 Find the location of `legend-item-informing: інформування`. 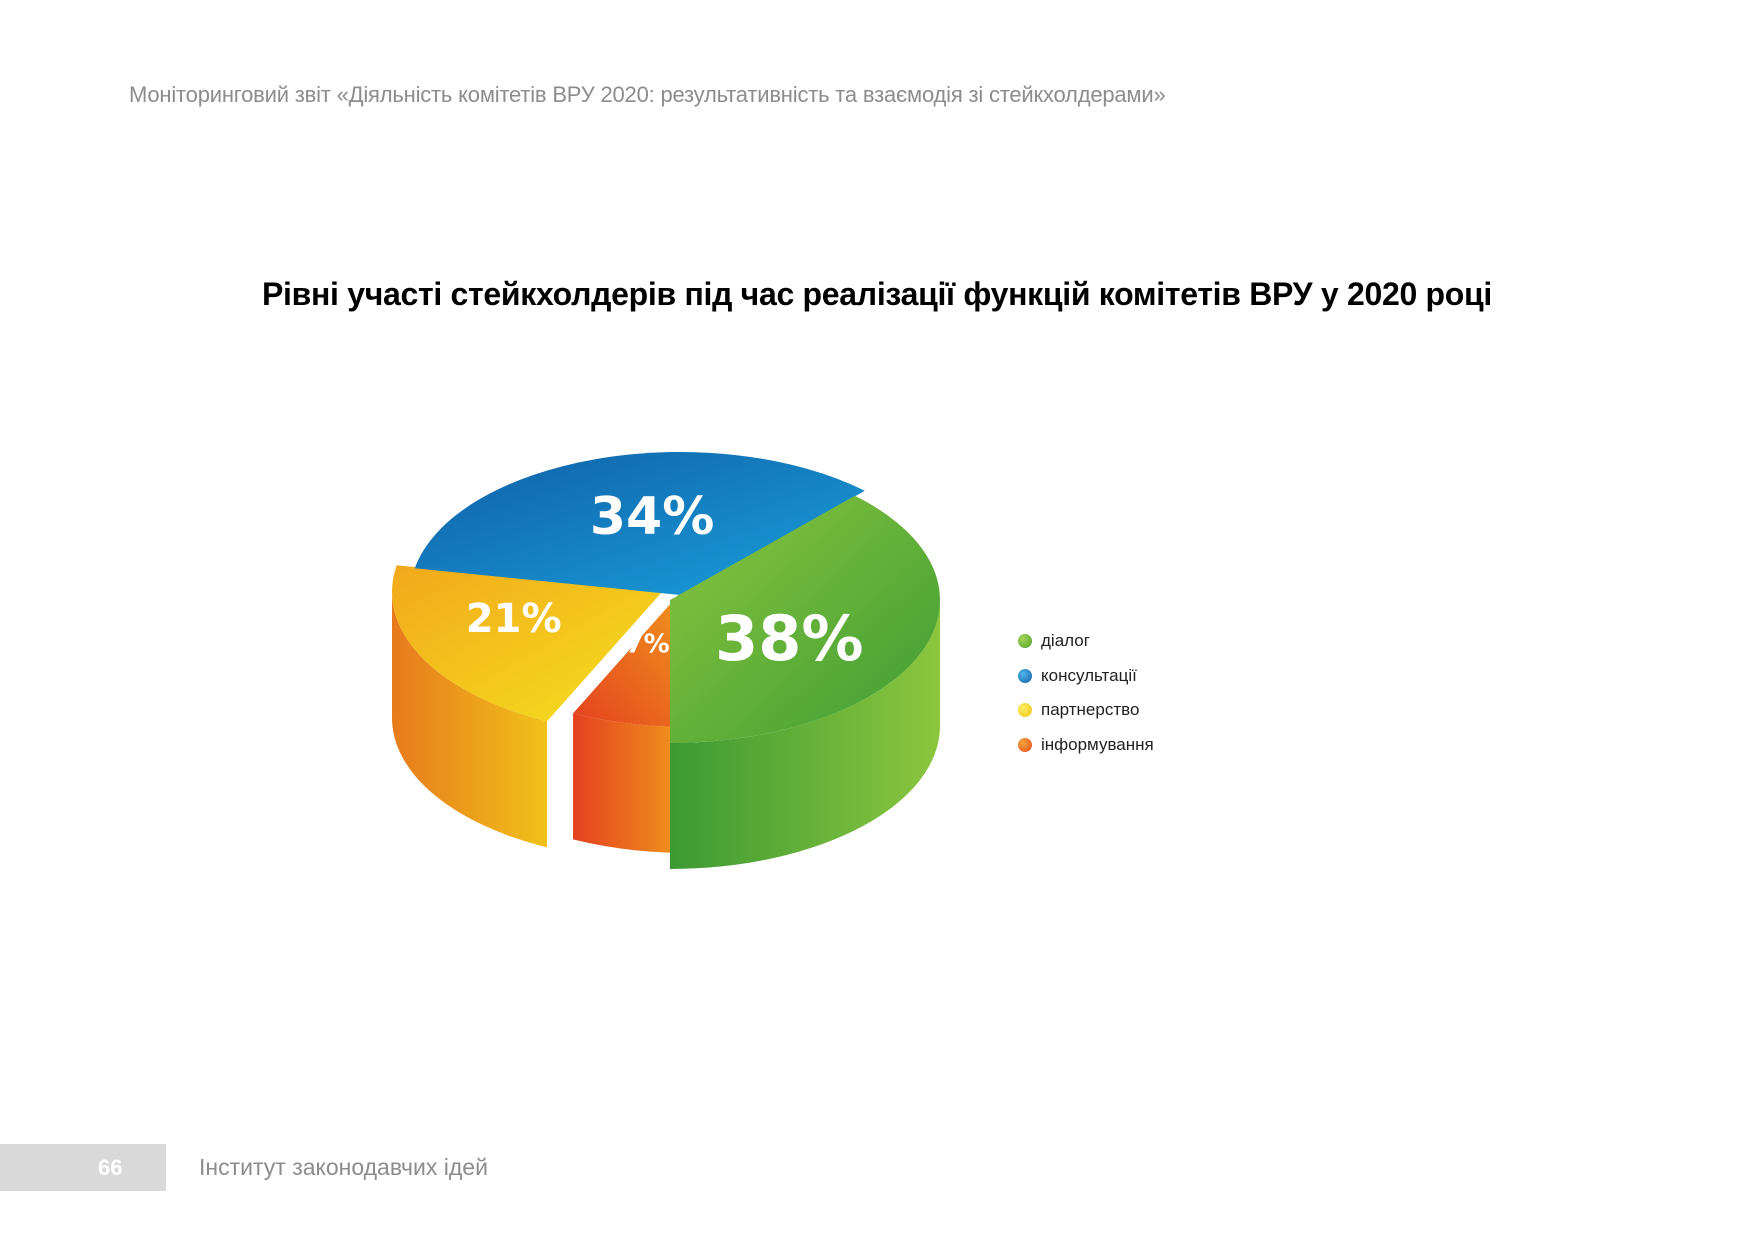

legend-item-informing: інформування is located at coordinates (1086, 745).